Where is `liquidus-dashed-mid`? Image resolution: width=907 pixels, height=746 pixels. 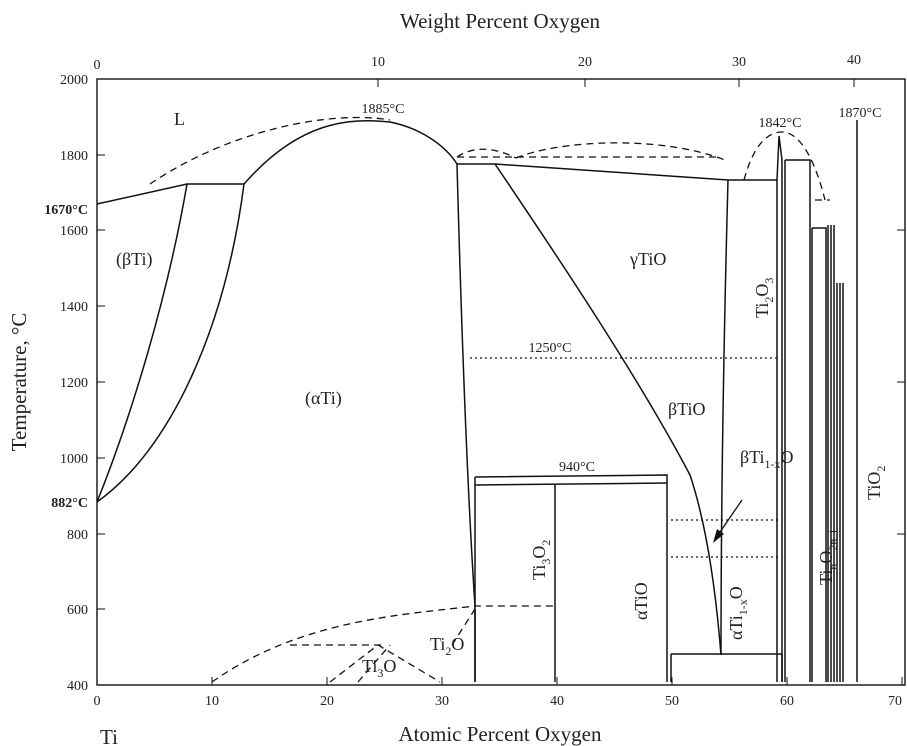
liquidus-dashed-mid is located at coordinates (486, 153).